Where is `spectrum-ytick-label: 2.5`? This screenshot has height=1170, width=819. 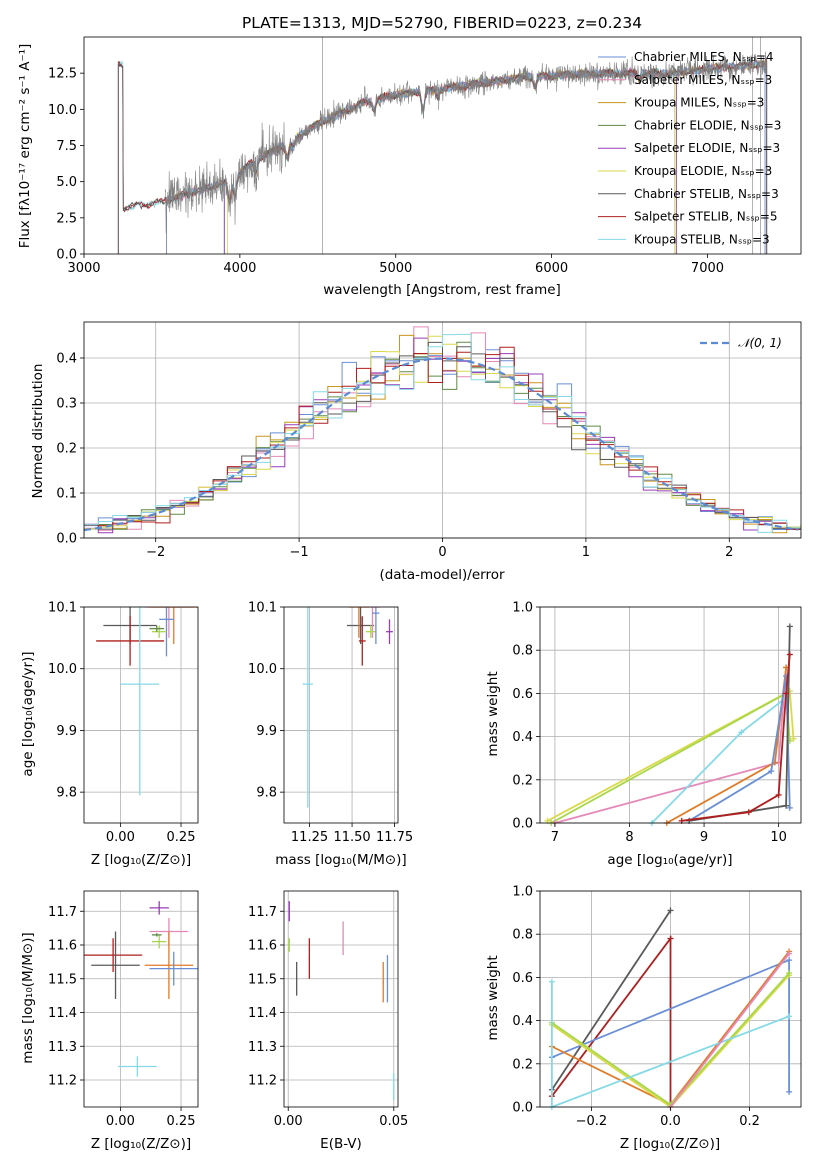
spectrum-ytick-label: 2.5 is located at coordinates (66, 218).